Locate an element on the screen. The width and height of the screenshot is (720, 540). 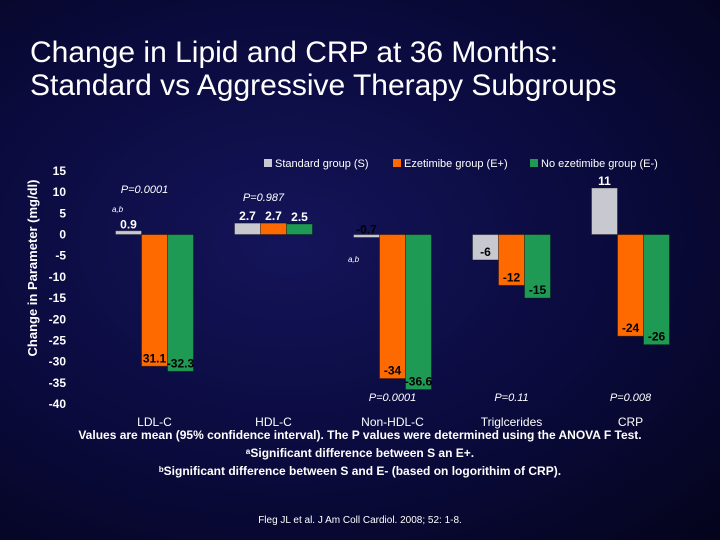
y-tick-label: -25 is located at coordinates (58, 340).